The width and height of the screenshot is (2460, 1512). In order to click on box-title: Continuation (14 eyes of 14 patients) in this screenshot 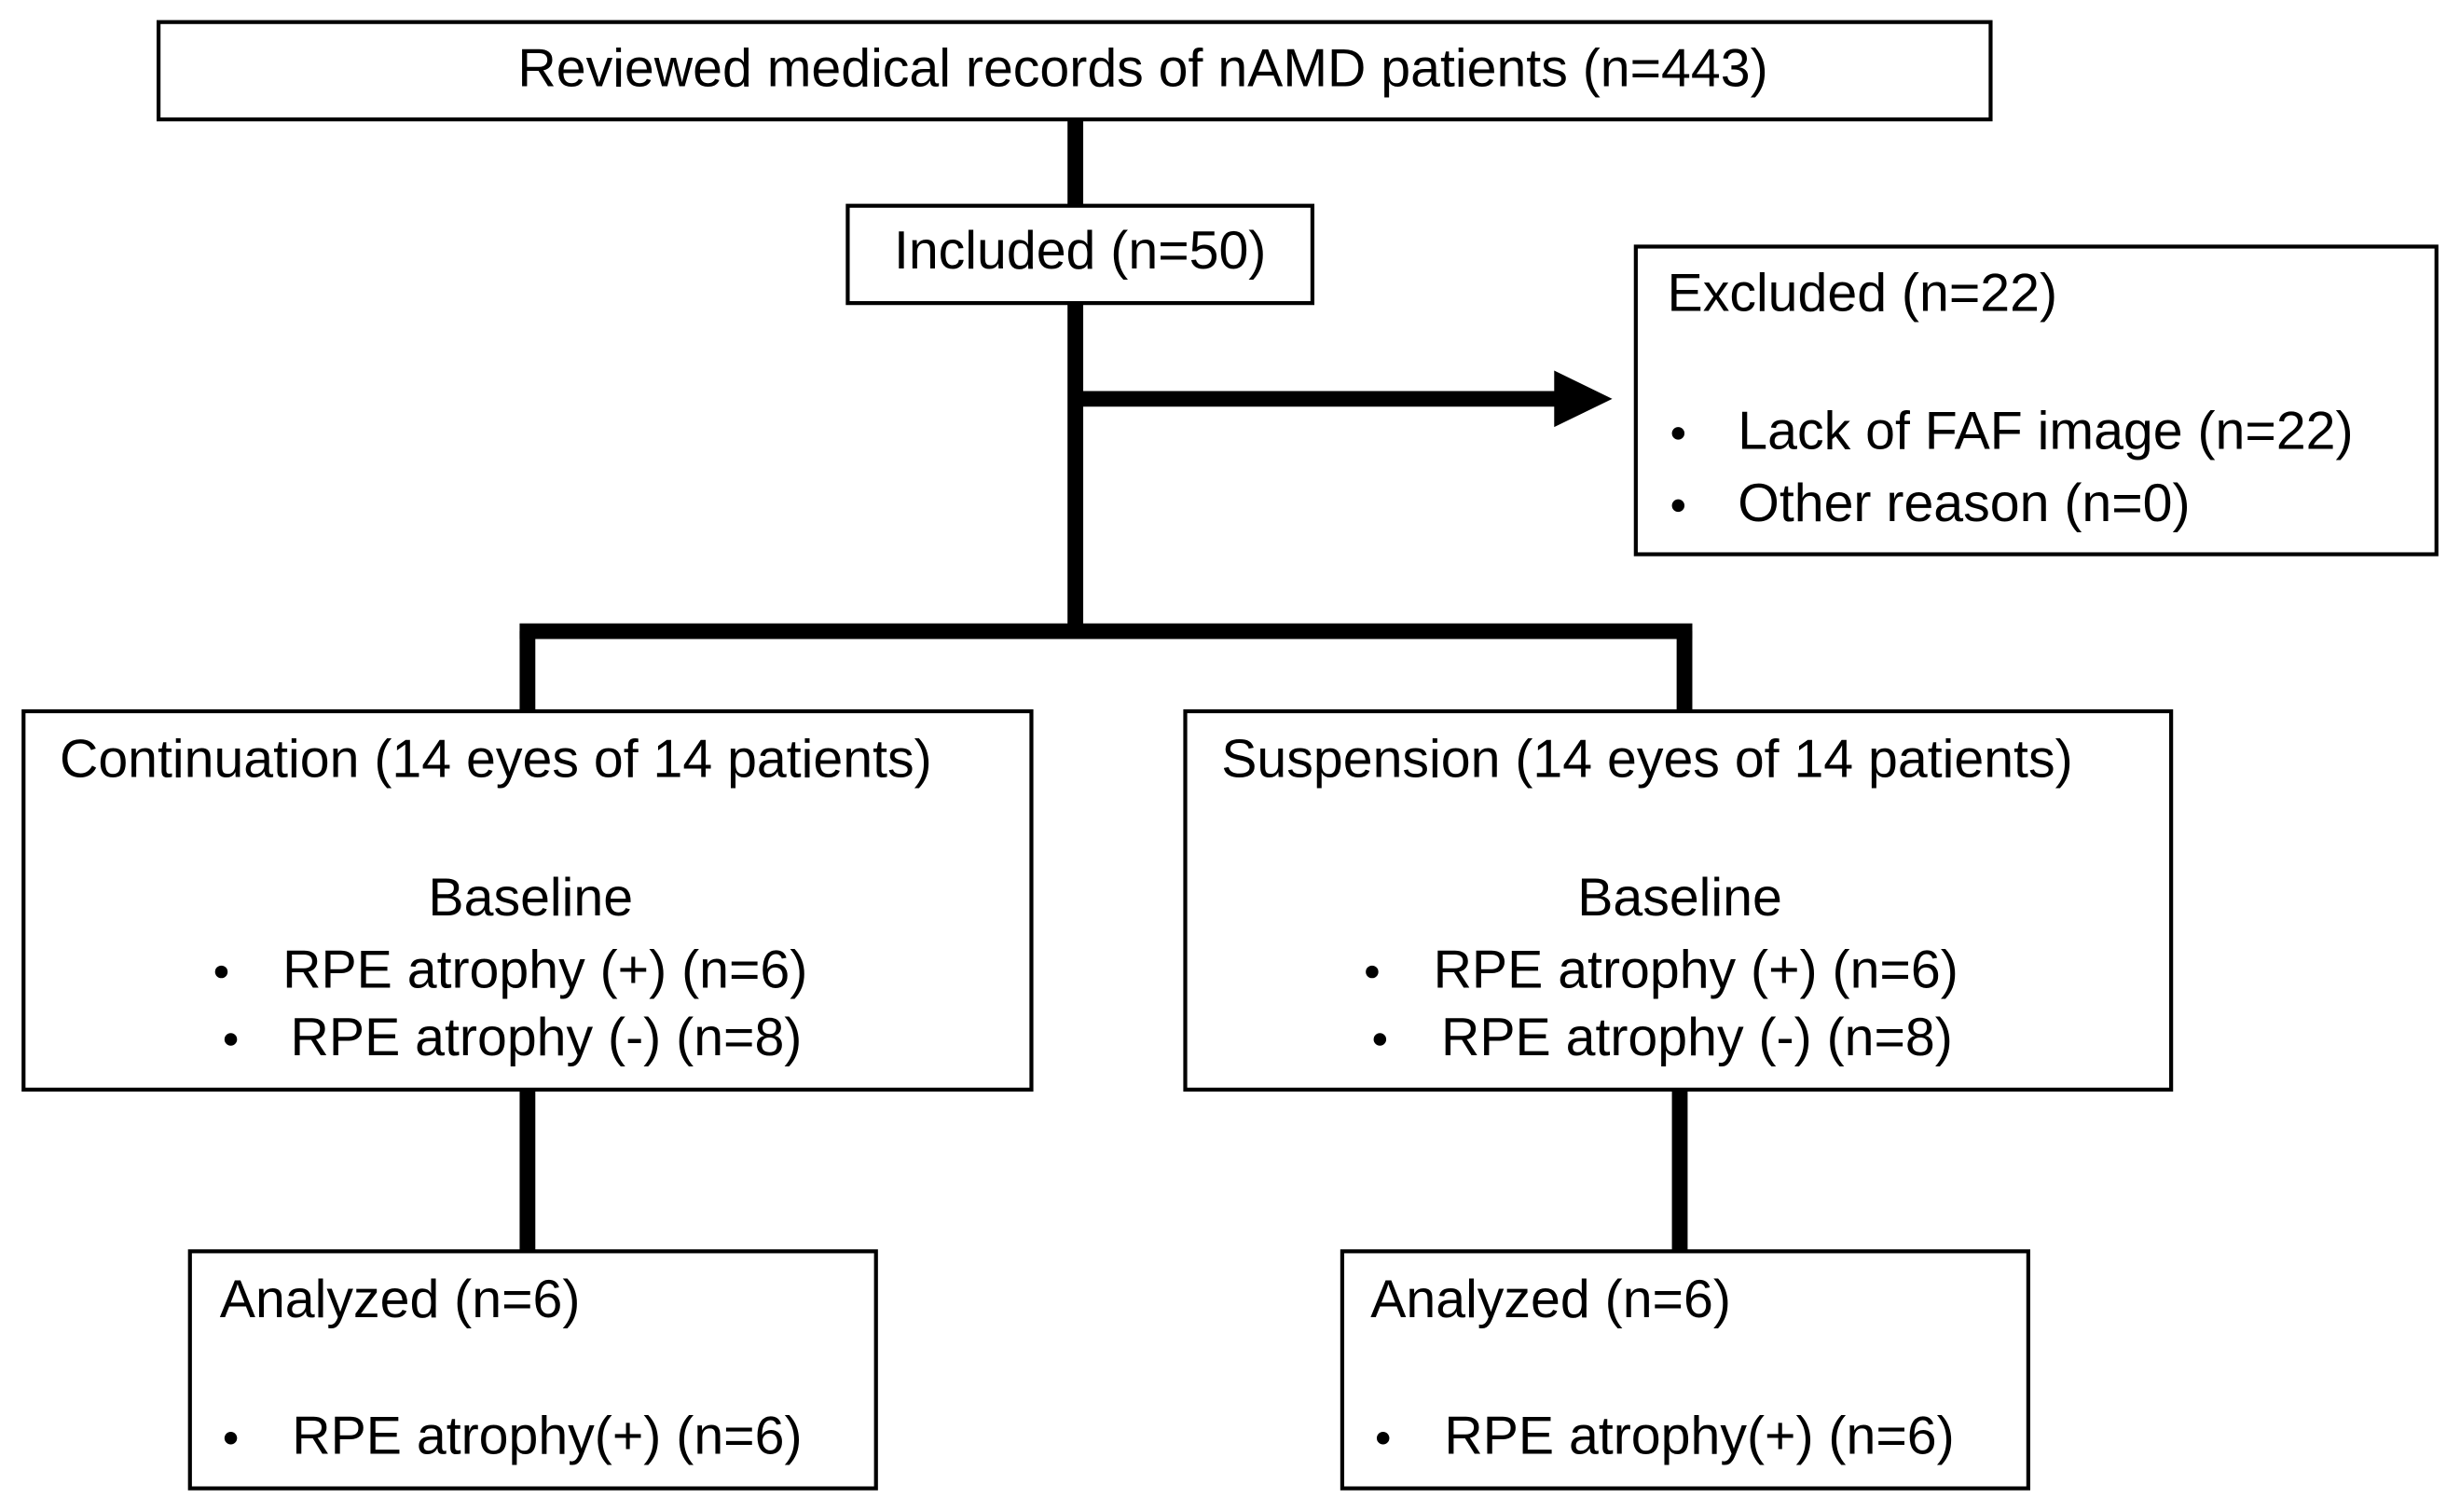, I will do `click(496, 760)`.